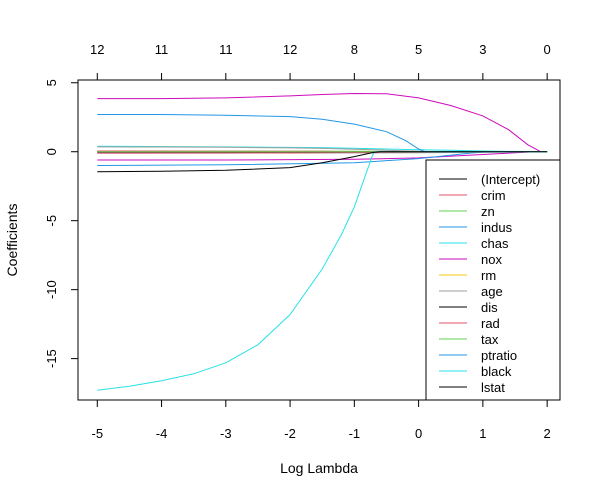 This screenshot has width=600, height=500. What do you see at coordinates (162, 433) in the screenshot?
I see `x-tick-label: -4` at bounding box center [162, 433].